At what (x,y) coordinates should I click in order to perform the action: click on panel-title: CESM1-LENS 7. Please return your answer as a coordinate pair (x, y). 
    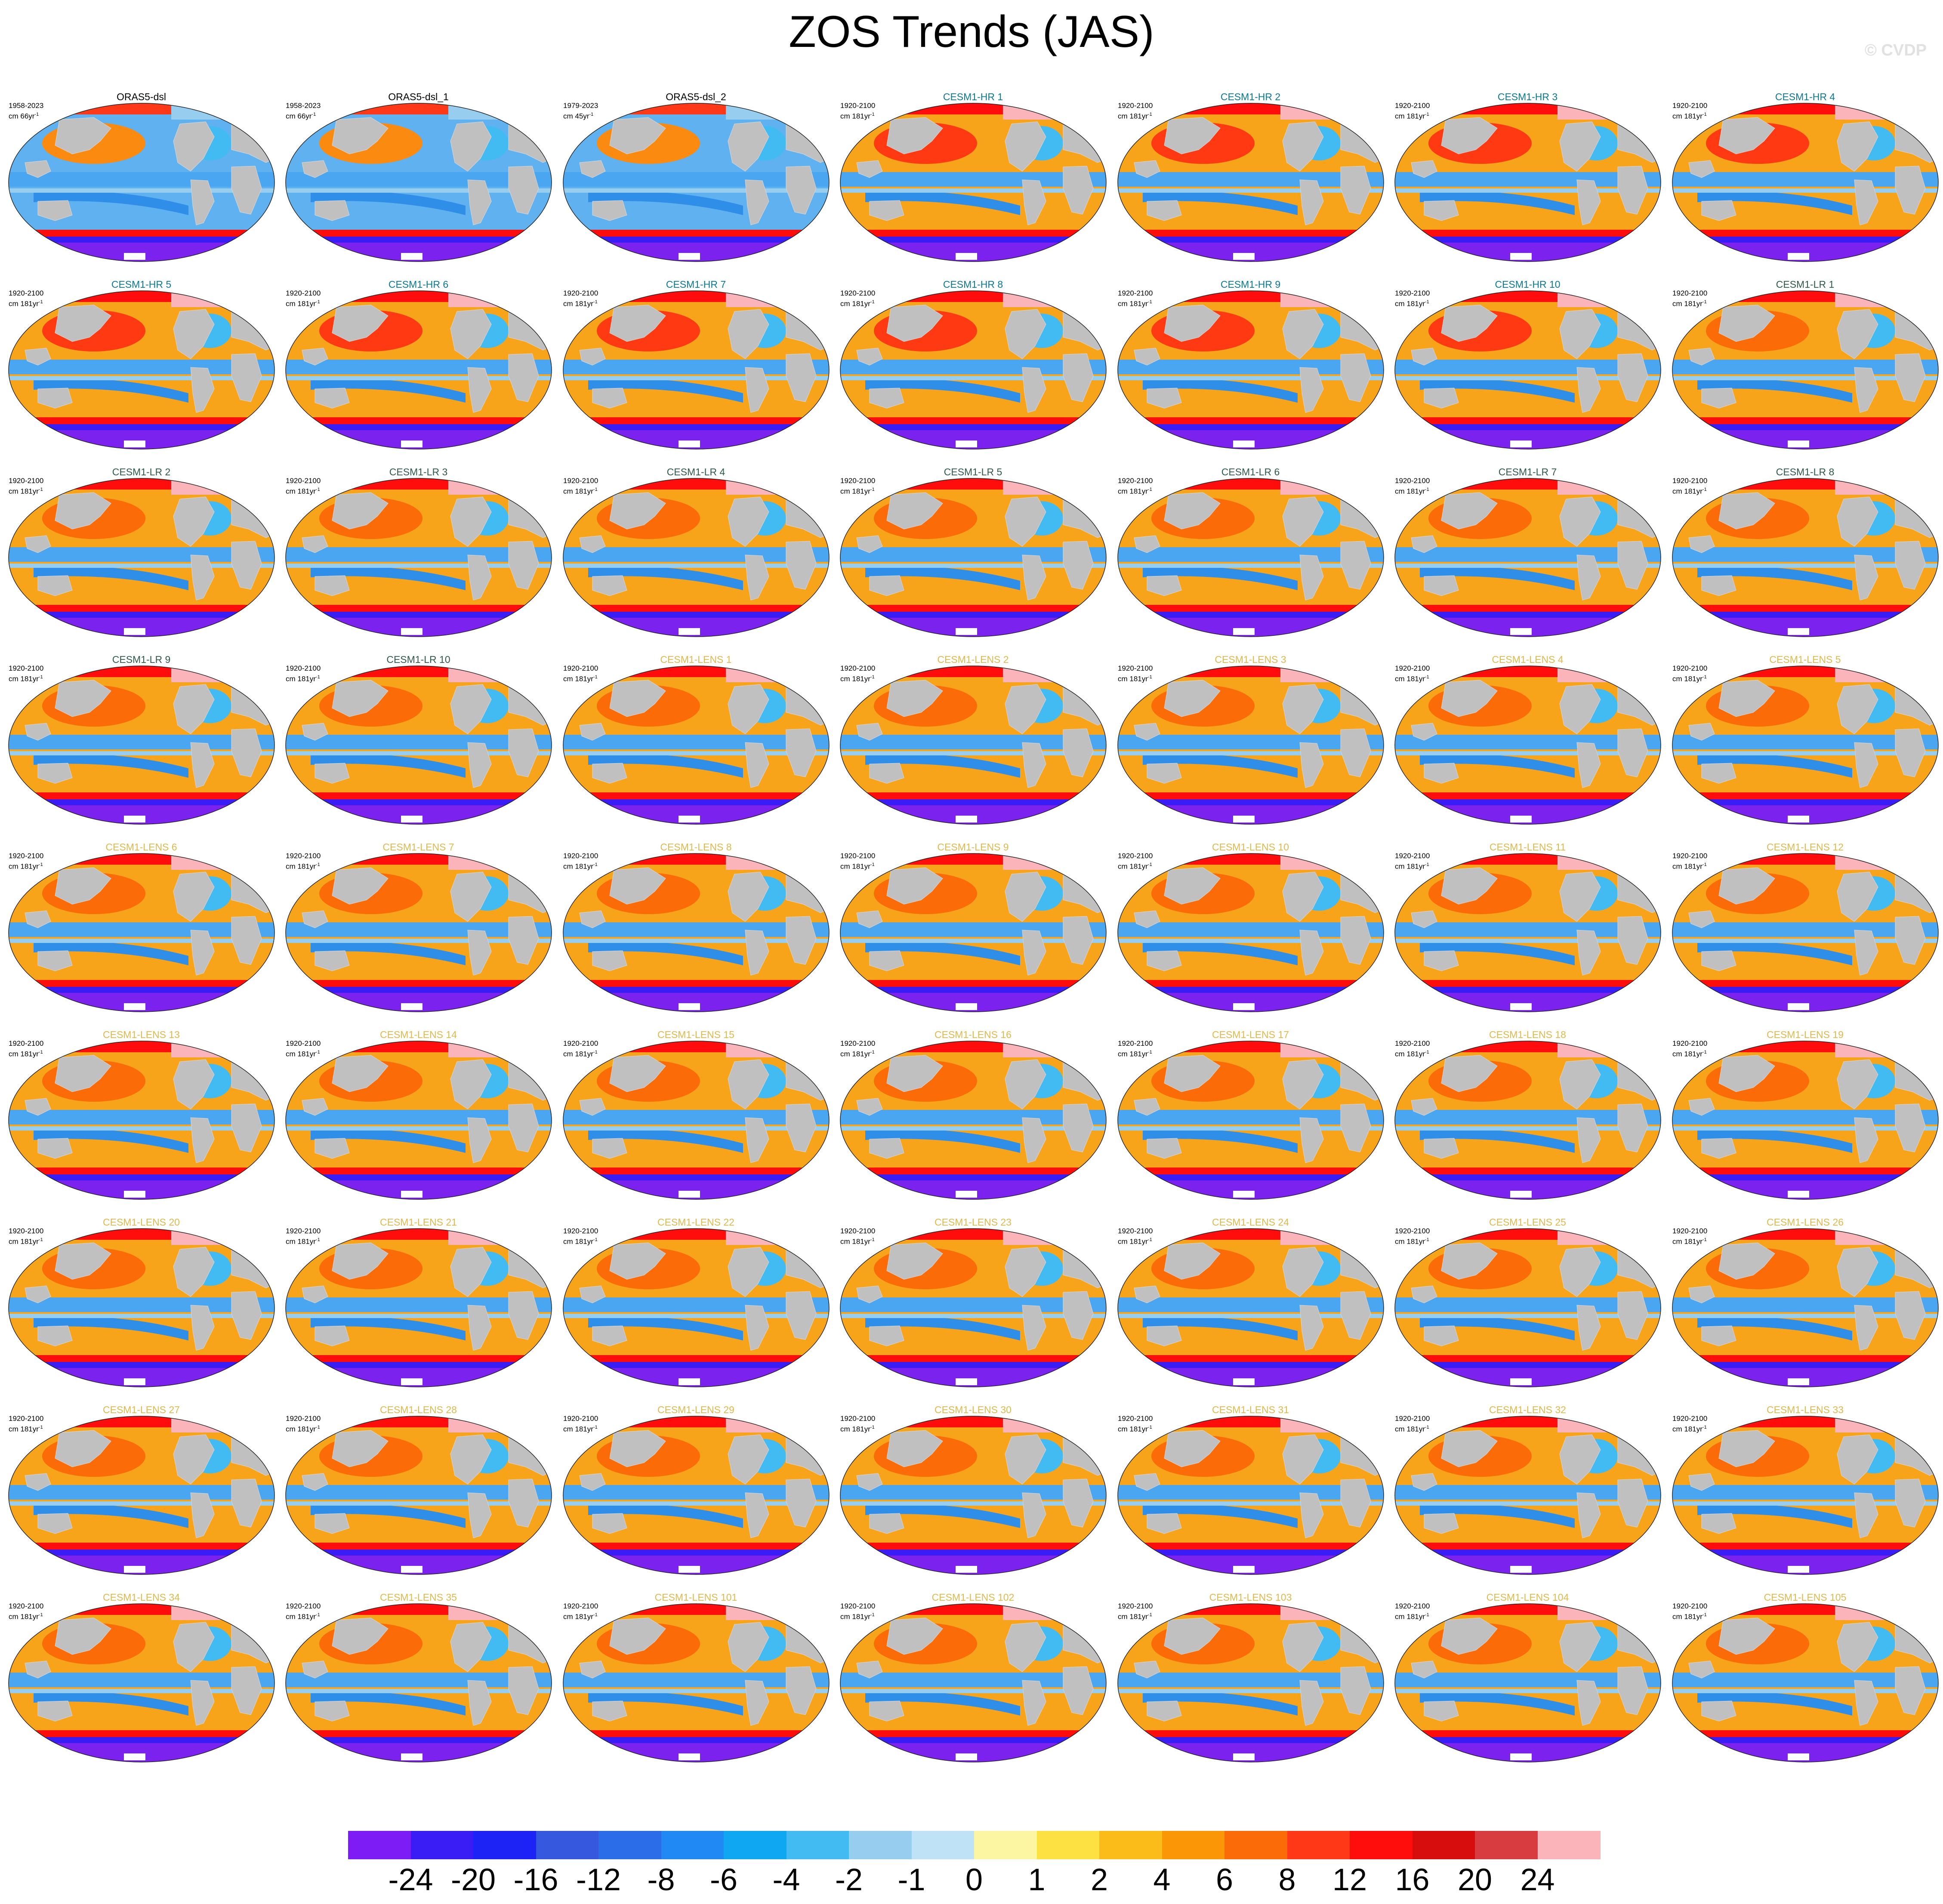
    Looking at the image, I should click on (418, 847).